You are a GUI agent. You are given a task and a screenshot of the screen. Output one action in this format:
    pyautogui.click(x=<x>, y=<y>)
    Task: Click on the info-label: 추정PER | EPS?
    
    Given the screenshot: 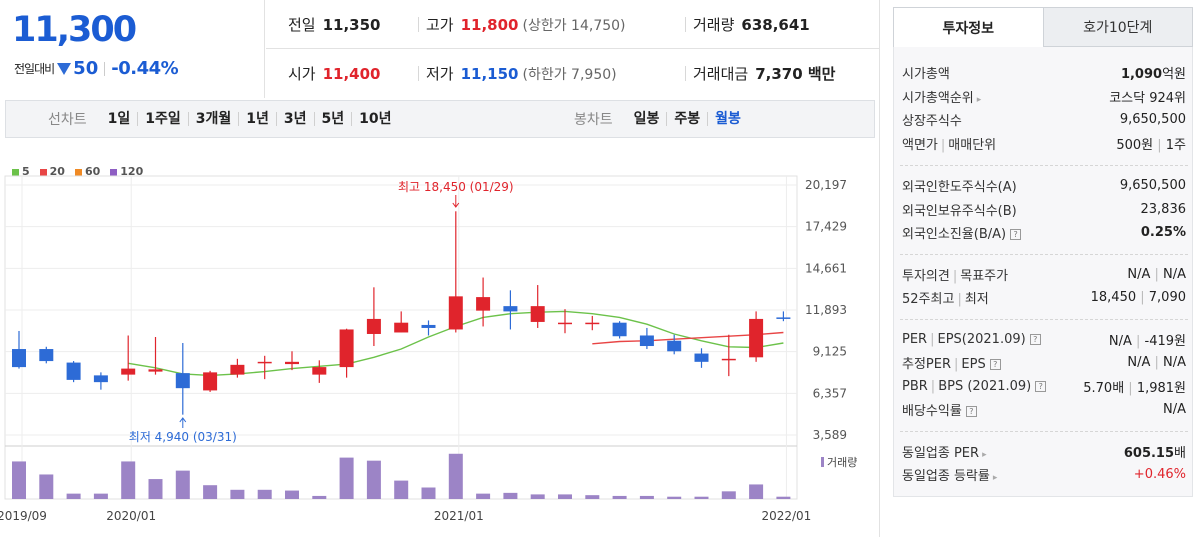 What is the action you would take?
    pyautogui.click(x=951, y=362)
    